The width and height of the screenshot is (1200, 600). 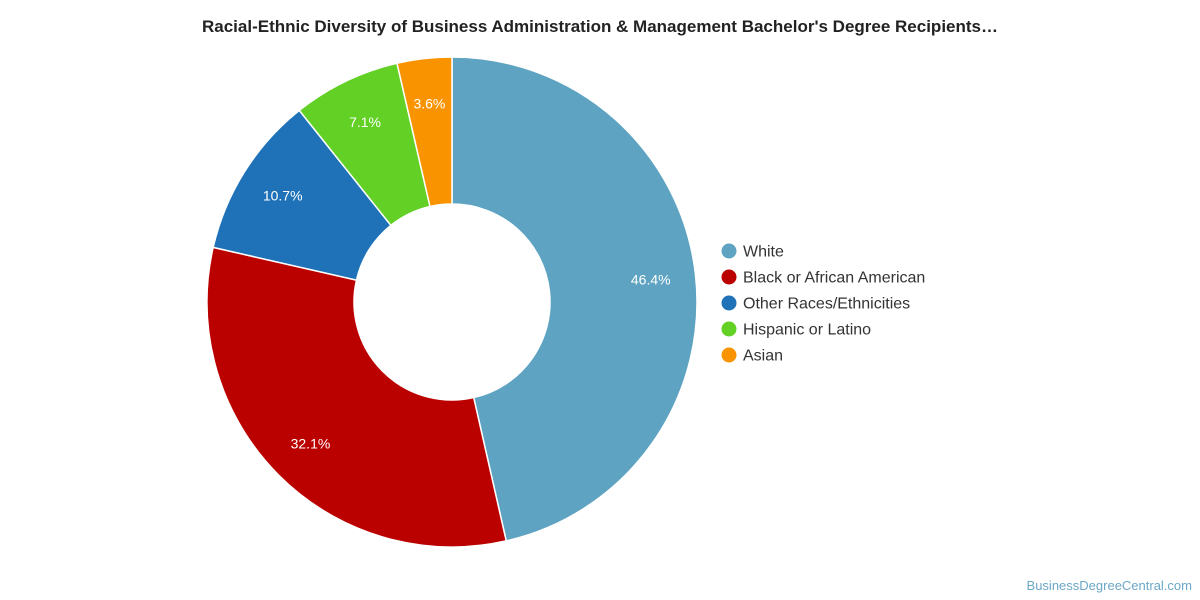 I want to click on legend-item-hispanic-or-latino: Hispanic or Latino, so click(x=807, y=330).